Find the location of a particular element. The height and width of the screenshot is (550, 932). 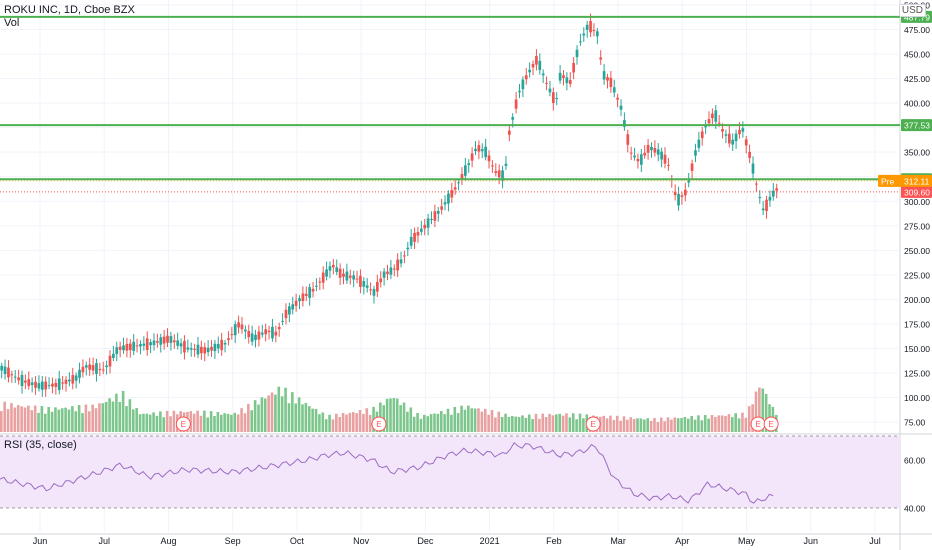

level-label: 487.79 is located at coordinates (917, 17).